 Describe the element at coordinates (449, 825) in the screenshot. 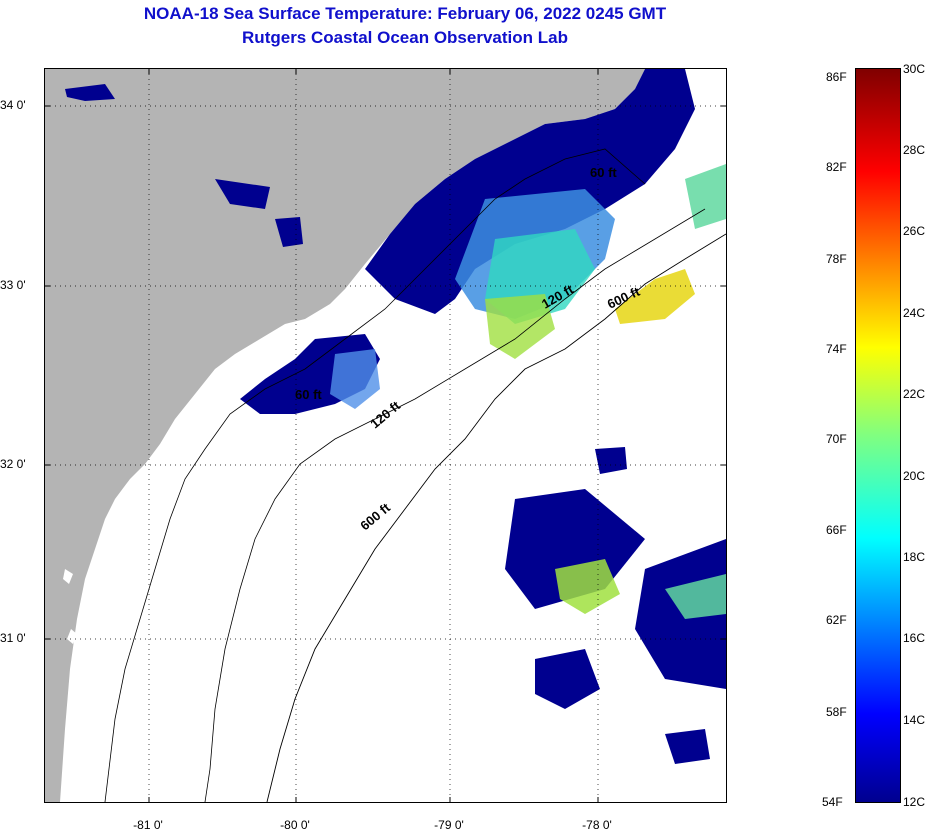

I see `lon-tick-label: -79 0'` at that location.